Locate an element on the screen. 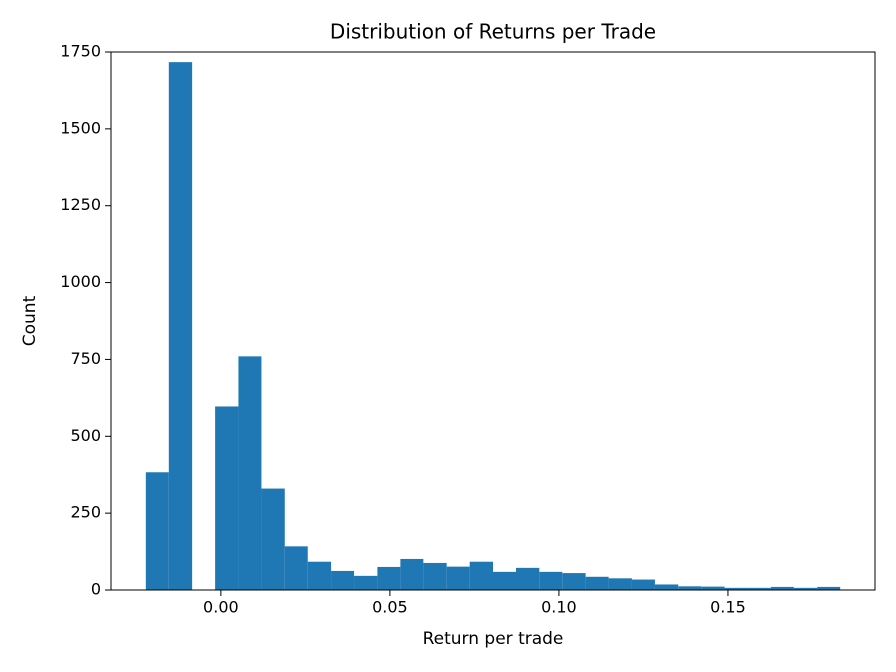  y-tick-label: 1500 is located at coordinates (80, 127).